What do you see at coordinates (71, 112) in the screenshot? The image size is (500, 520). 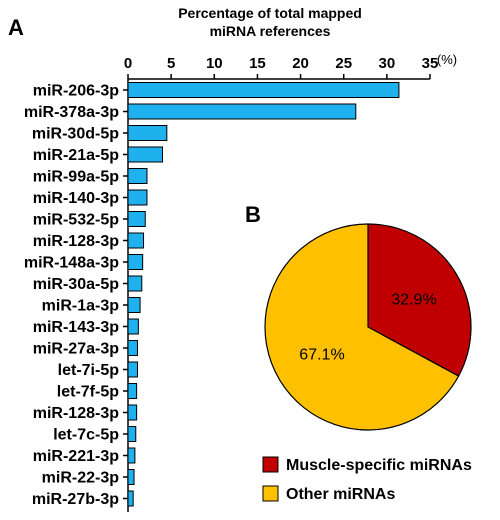 I see `category-label: miR-378a-3p` at bounding box center [71, 112].